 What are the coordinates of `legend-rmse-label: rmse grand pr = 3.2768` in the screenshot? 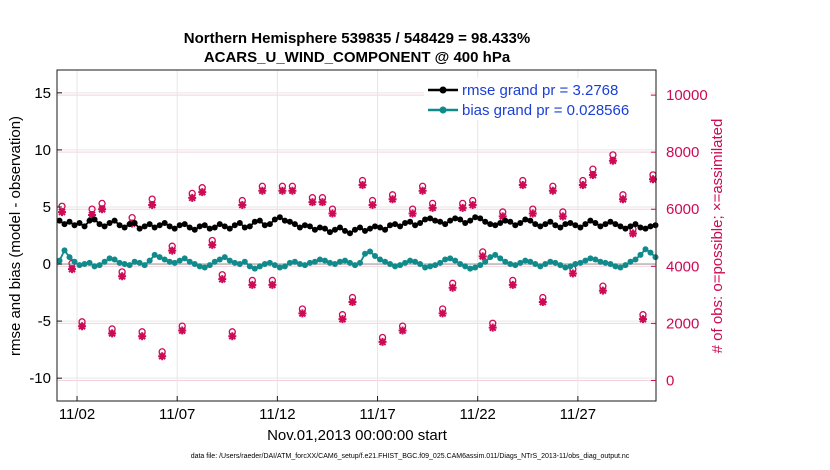 It's located at (540, 90).